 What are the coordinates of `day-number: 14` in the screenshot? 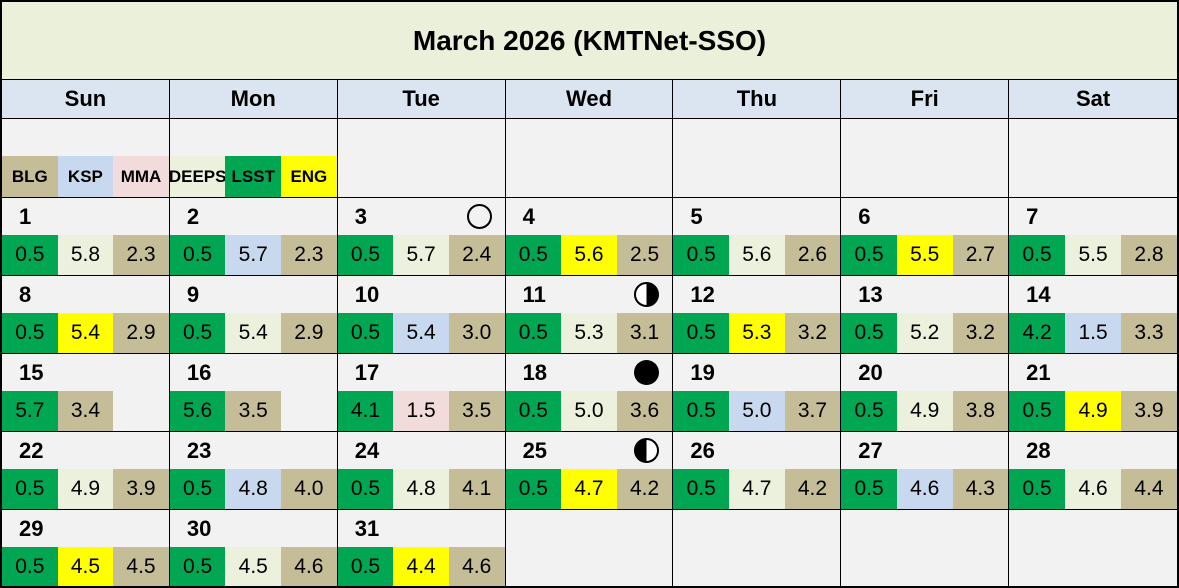 It's located at (1038, 294).